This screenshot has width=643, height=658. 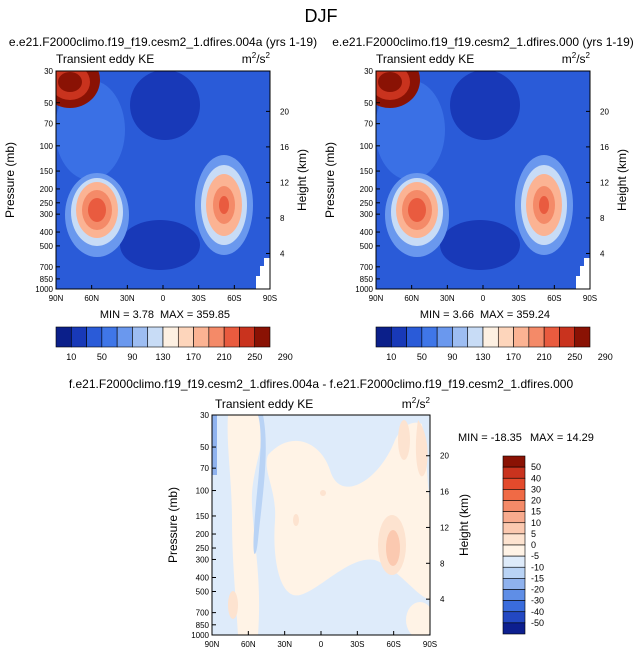 I want to click on panel-004a-colorbar-label-2: 90, so click(x=132, y=357).